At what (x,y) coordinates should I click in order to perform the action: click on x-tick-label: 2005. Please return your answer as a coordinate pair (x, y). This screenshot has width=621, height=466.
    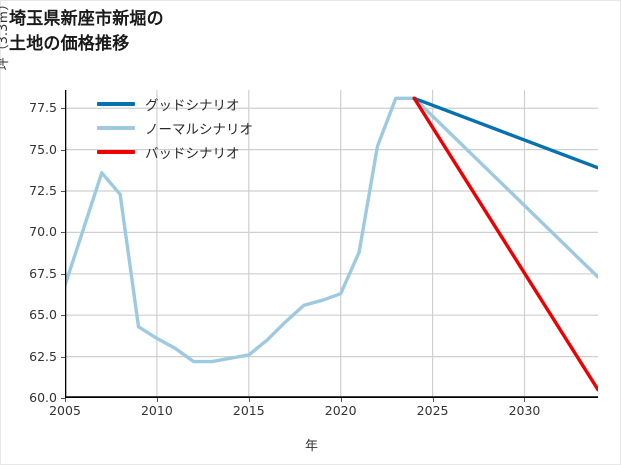
    Looking at the image, I should click on (65, 410).